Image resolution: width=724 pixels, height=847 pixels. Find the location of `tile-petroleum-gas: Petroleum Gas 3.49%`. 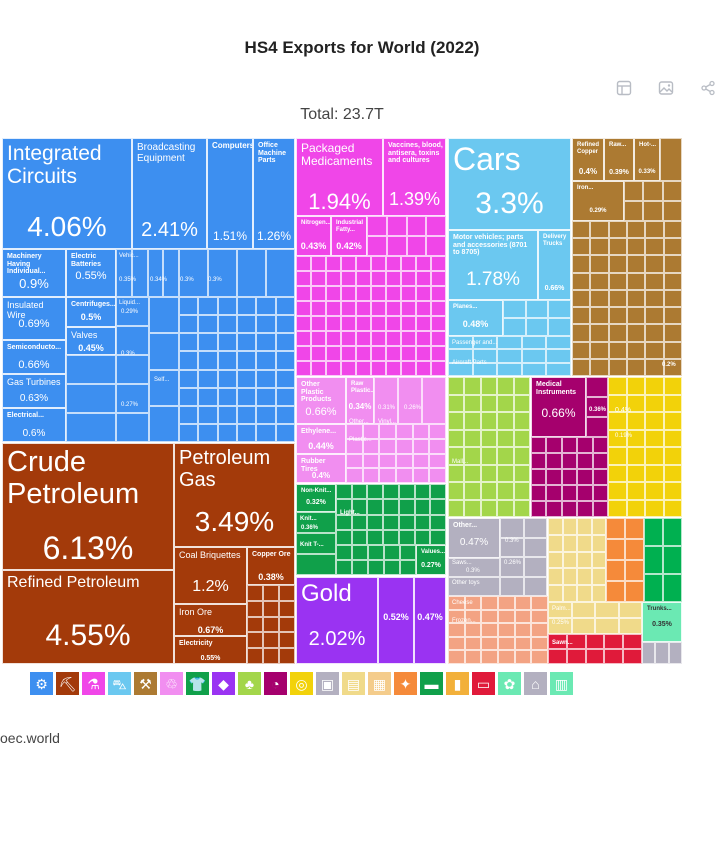

tile-petroleum-gas: Petroleum Gas 3.49% is located at coordinates (234, 495).